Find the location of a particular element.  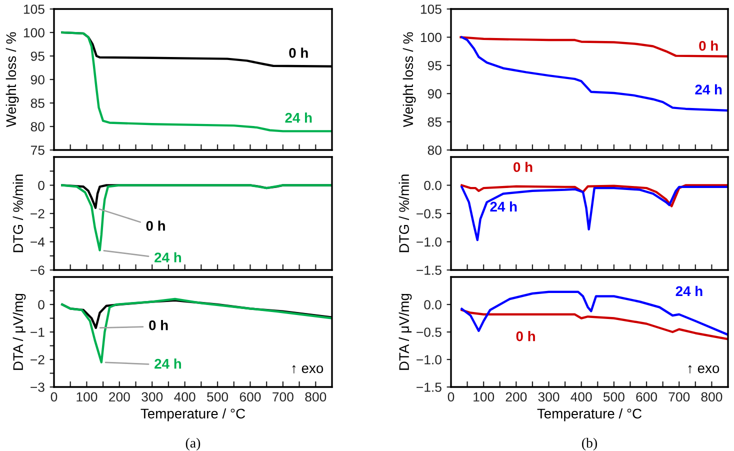

y-tick-label: −6 is located at coordinates (37, 270).